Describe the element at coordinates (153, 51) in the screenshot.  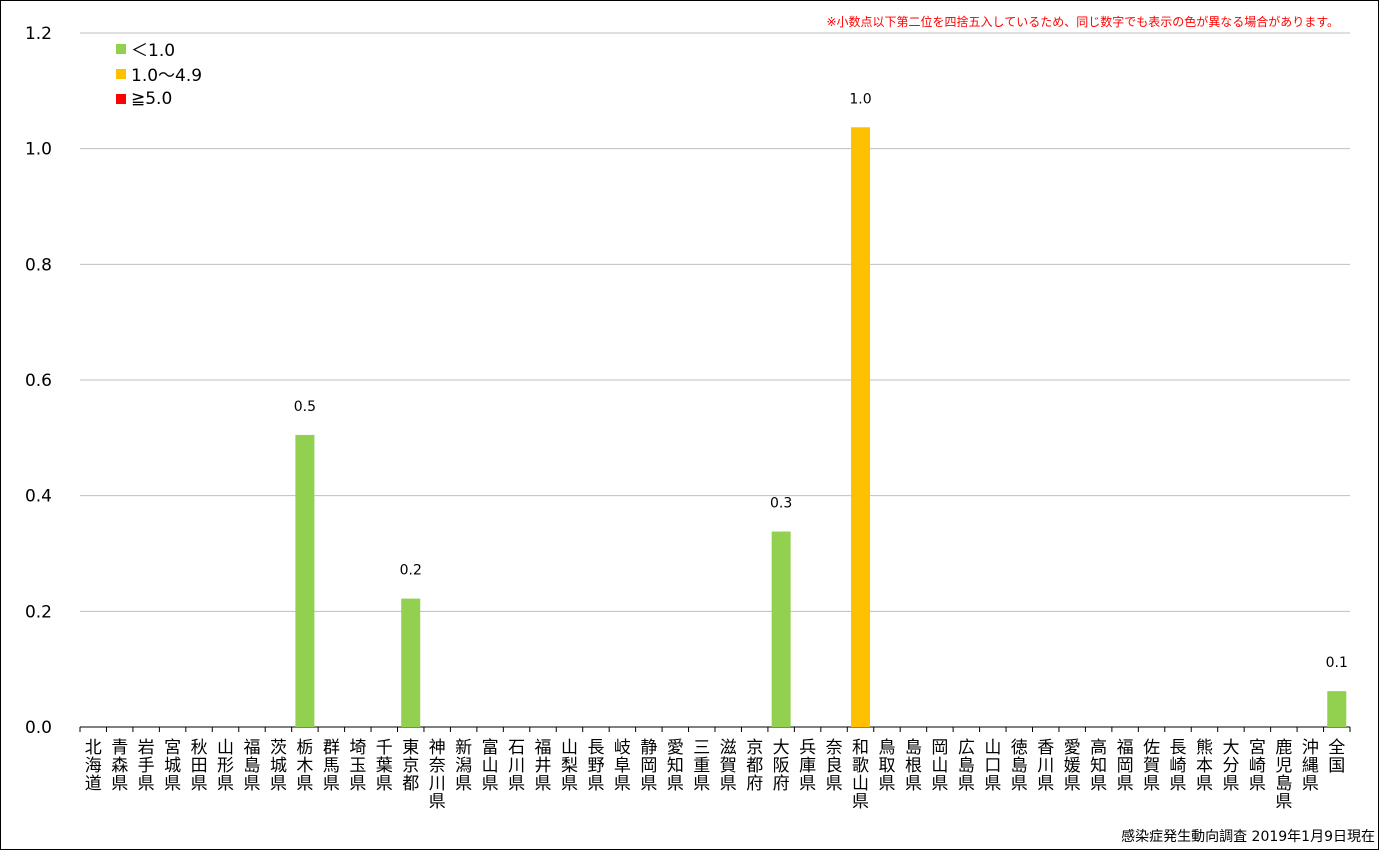
I see `legend-label: ＜1.0` at that location.